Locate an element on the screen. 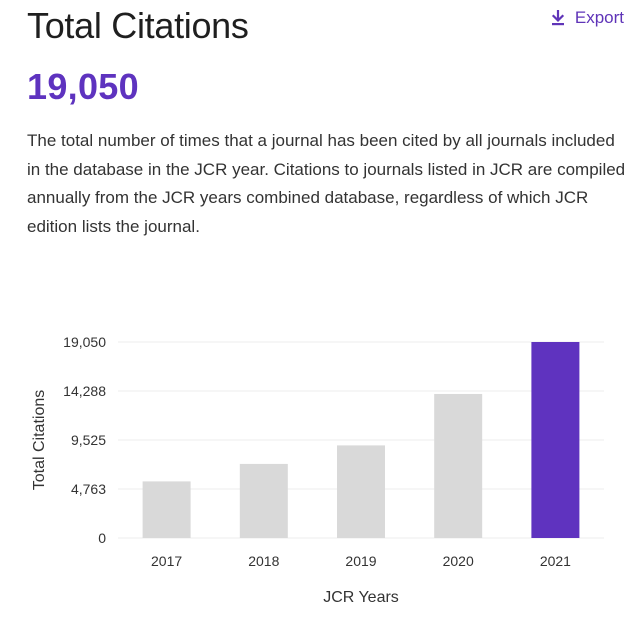 The image size is (640, 621). y-tick-label: 14,288 is located at coordinates (84, 391).